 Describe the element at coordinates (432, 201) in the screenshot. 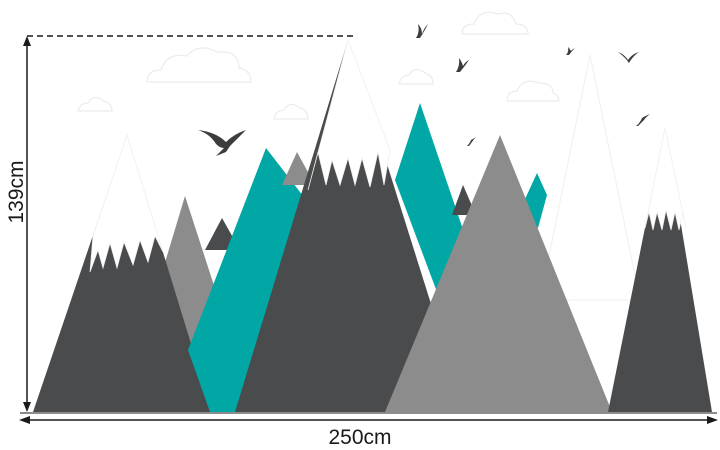

I see `teal-mountain-center` at that location.